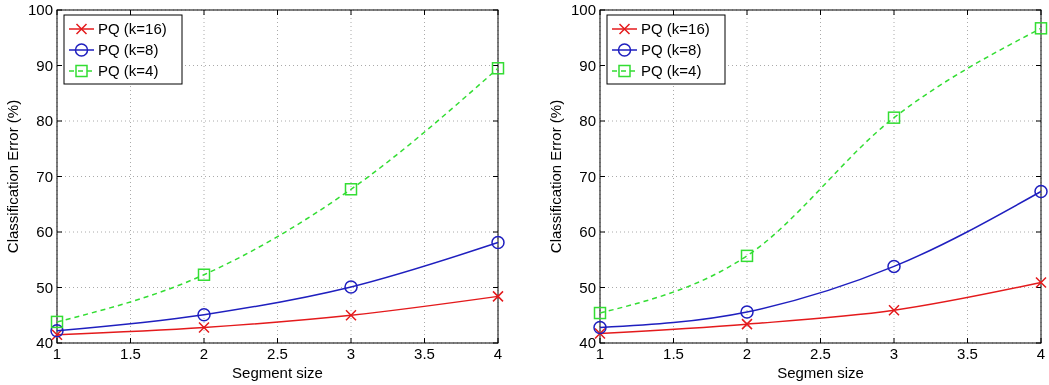 This screenshot has width=1049, height=385. I want to click on x-axis-title: Segmen size, so click(820, 372).